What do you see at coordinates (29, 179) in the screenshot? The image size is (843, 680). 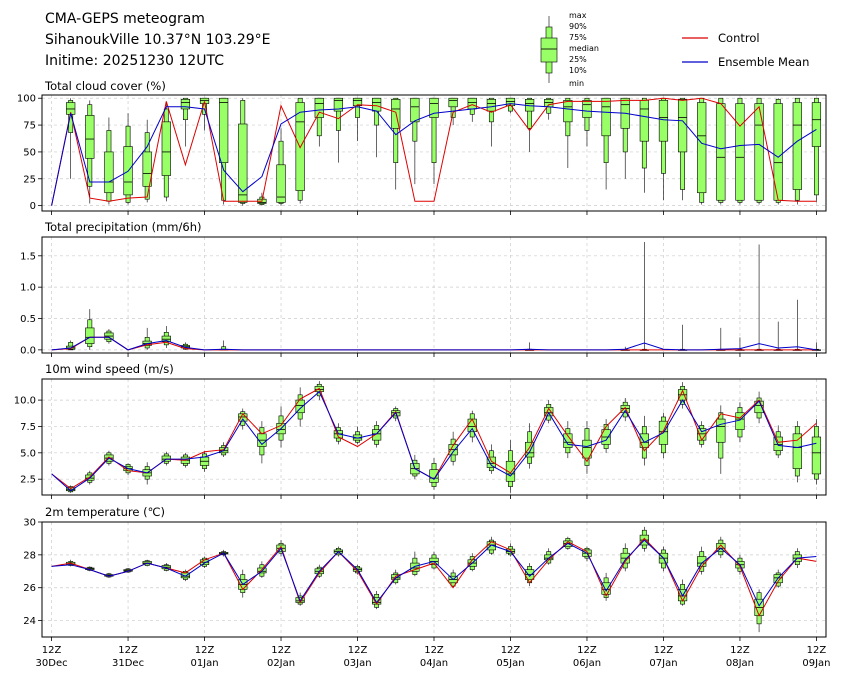 I see `y-tick-label: 25` at bounding box center [29, 179].